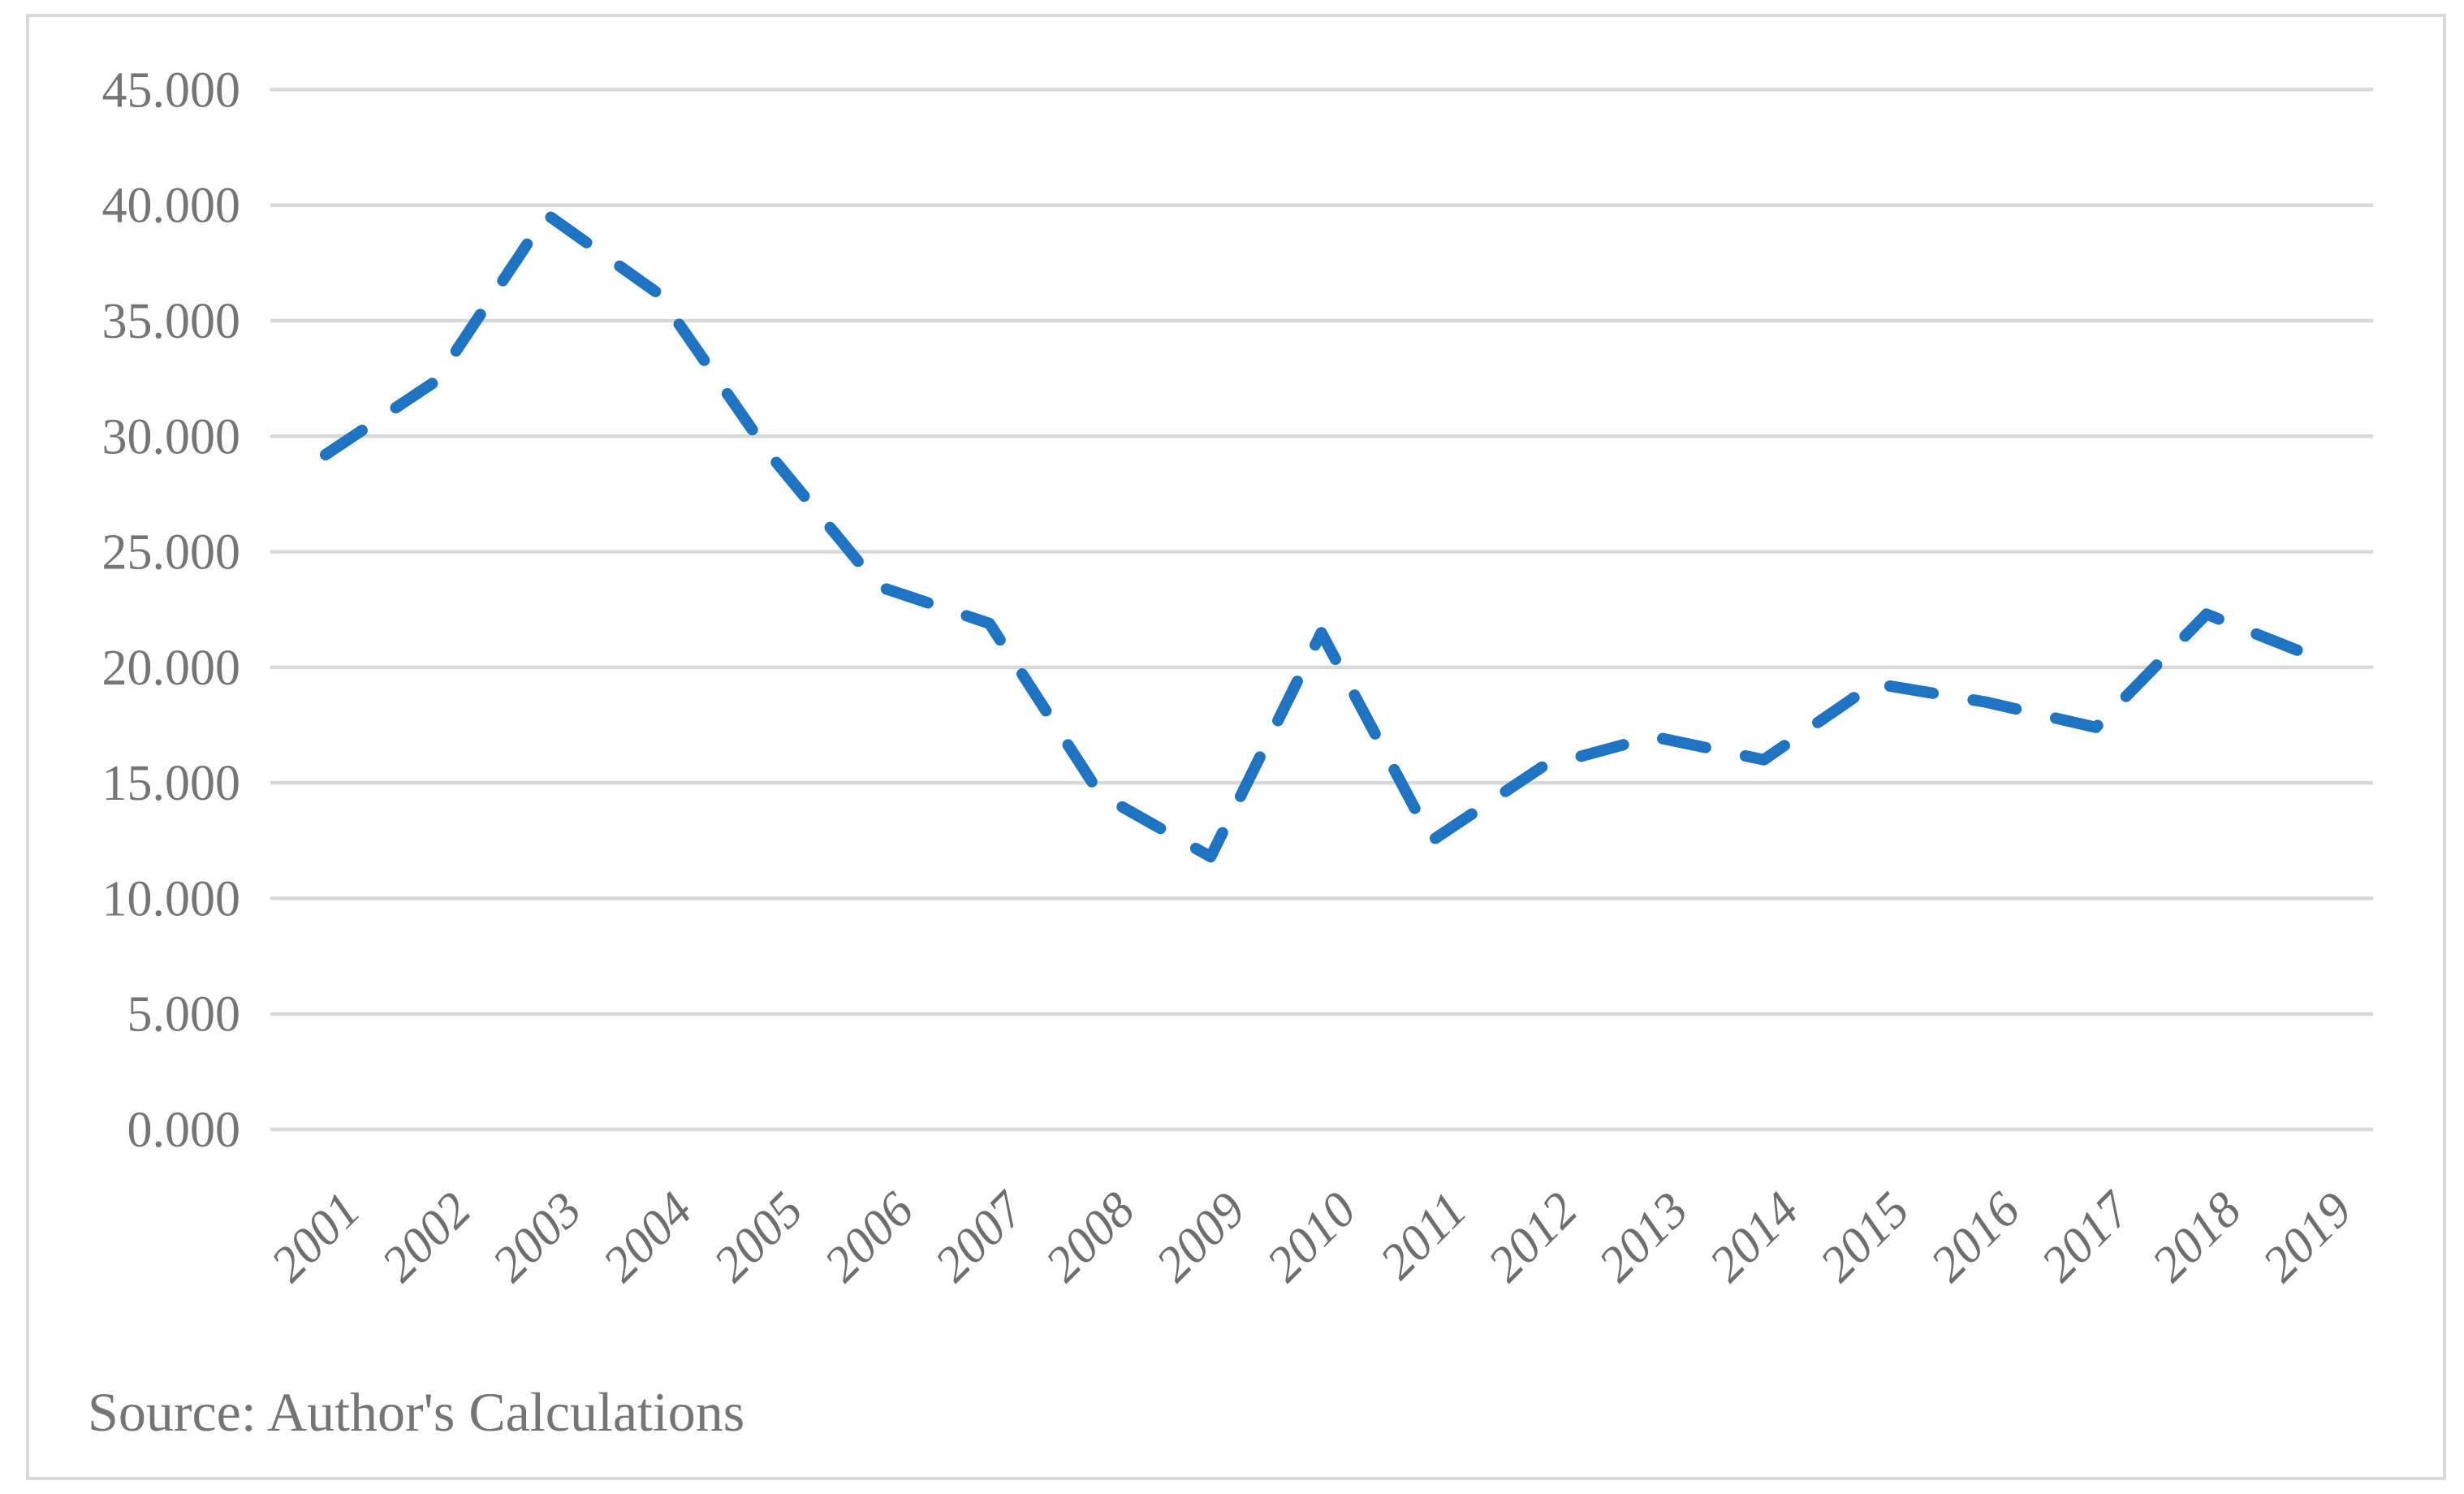 The image size is (2464, 1494). What do you see at coordinates (1865, 1237) in the screenshot?
I see `x-axis-tick-label: 2015` at bounding box center [1865, 1237].